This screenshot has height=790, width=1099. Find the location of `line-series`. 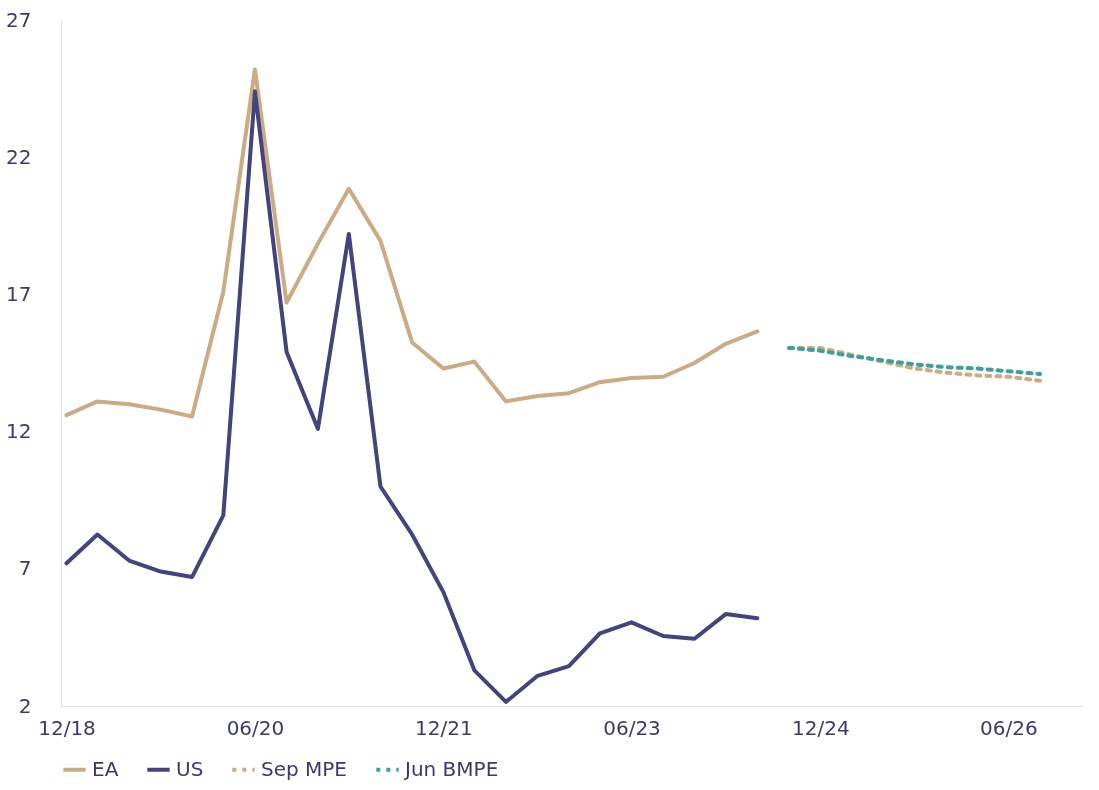

line-series is located at coordinates (915, 360).